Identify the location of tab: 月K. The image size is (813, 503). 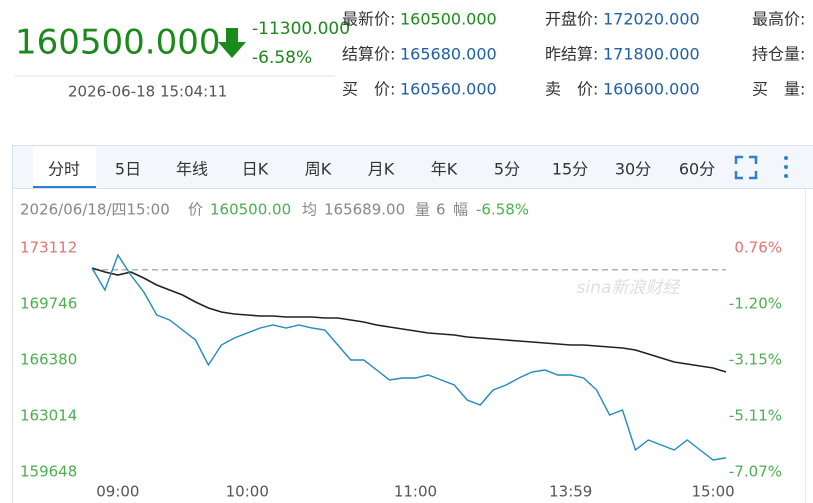
(381, 169).